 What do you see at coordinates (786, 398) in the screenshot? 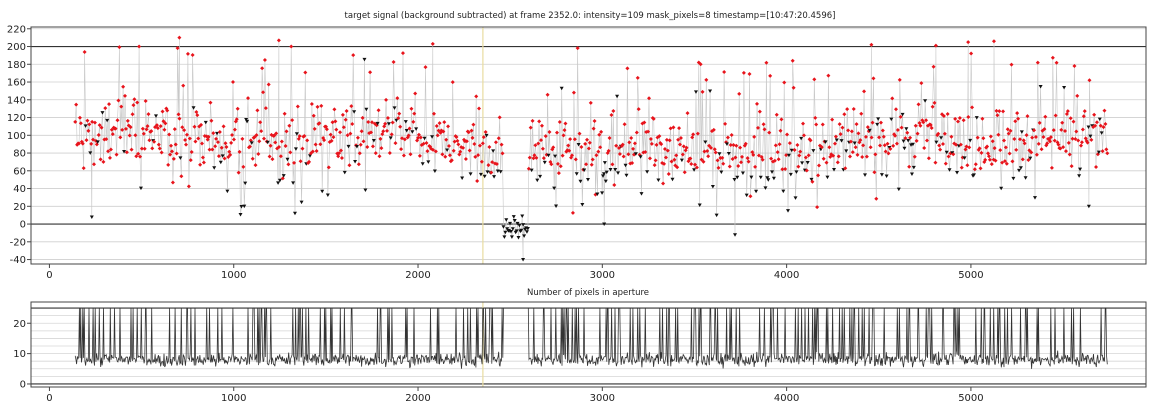
I see `x-tick-label: 4000` at bounding box center [786, 398].